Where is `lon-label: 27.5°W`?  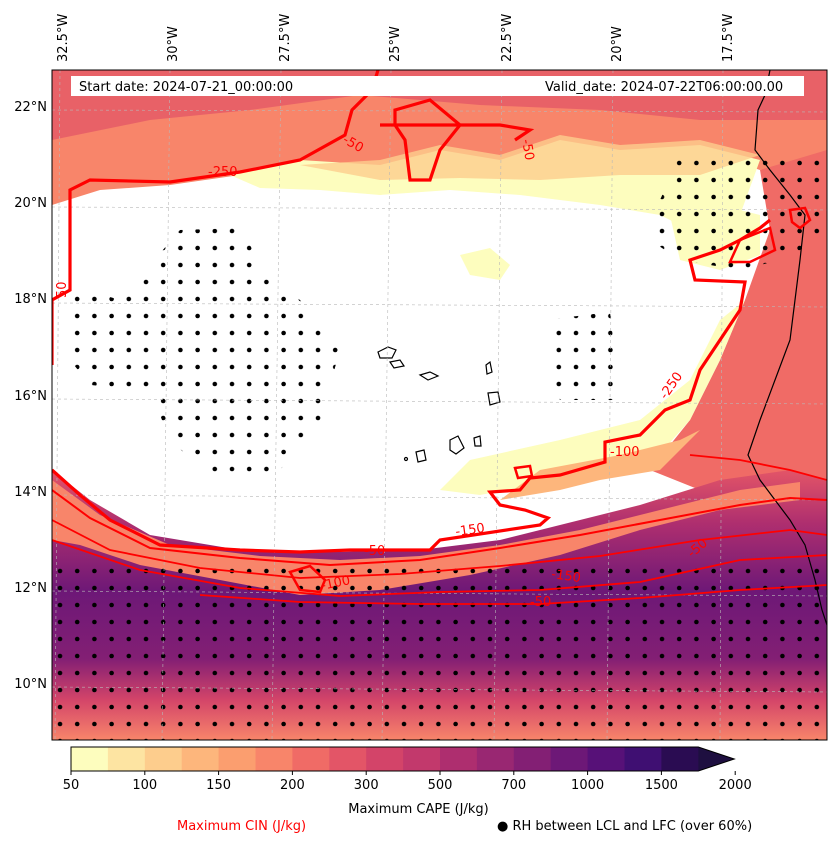
lon-label: 27.5°W is located at coordinates (285, 38).